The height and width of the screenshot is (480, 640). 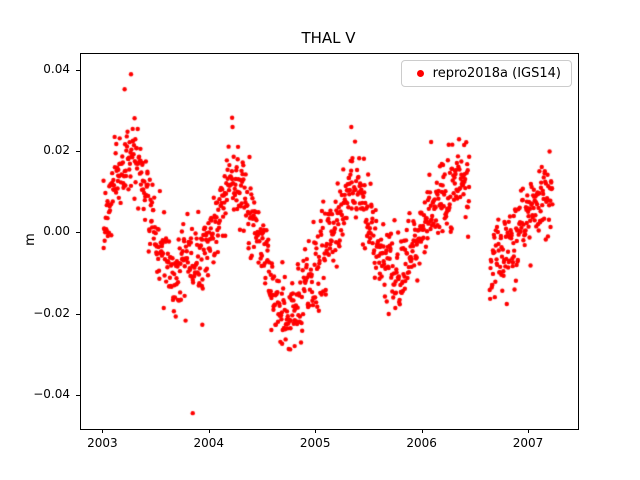 What do you see at coordinates (56, 69) in the screenshot?
I see `y-tick-label: 0.04` at bounding box center [56, 69].